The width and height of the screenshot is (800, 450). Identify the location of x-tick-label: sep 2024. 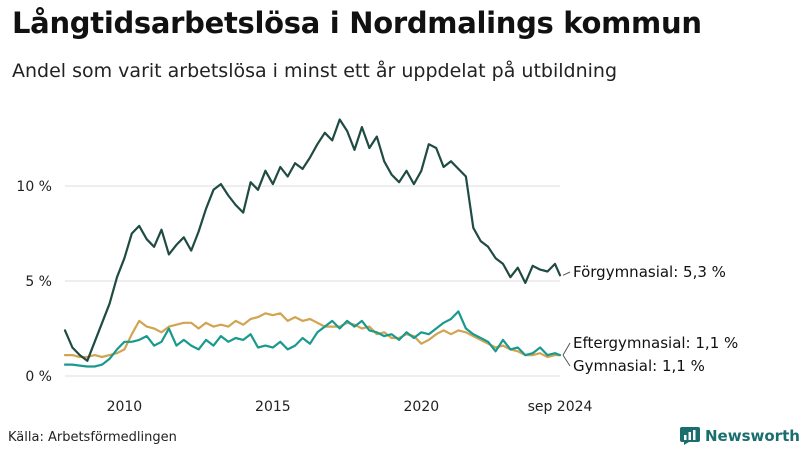
(560, 407).